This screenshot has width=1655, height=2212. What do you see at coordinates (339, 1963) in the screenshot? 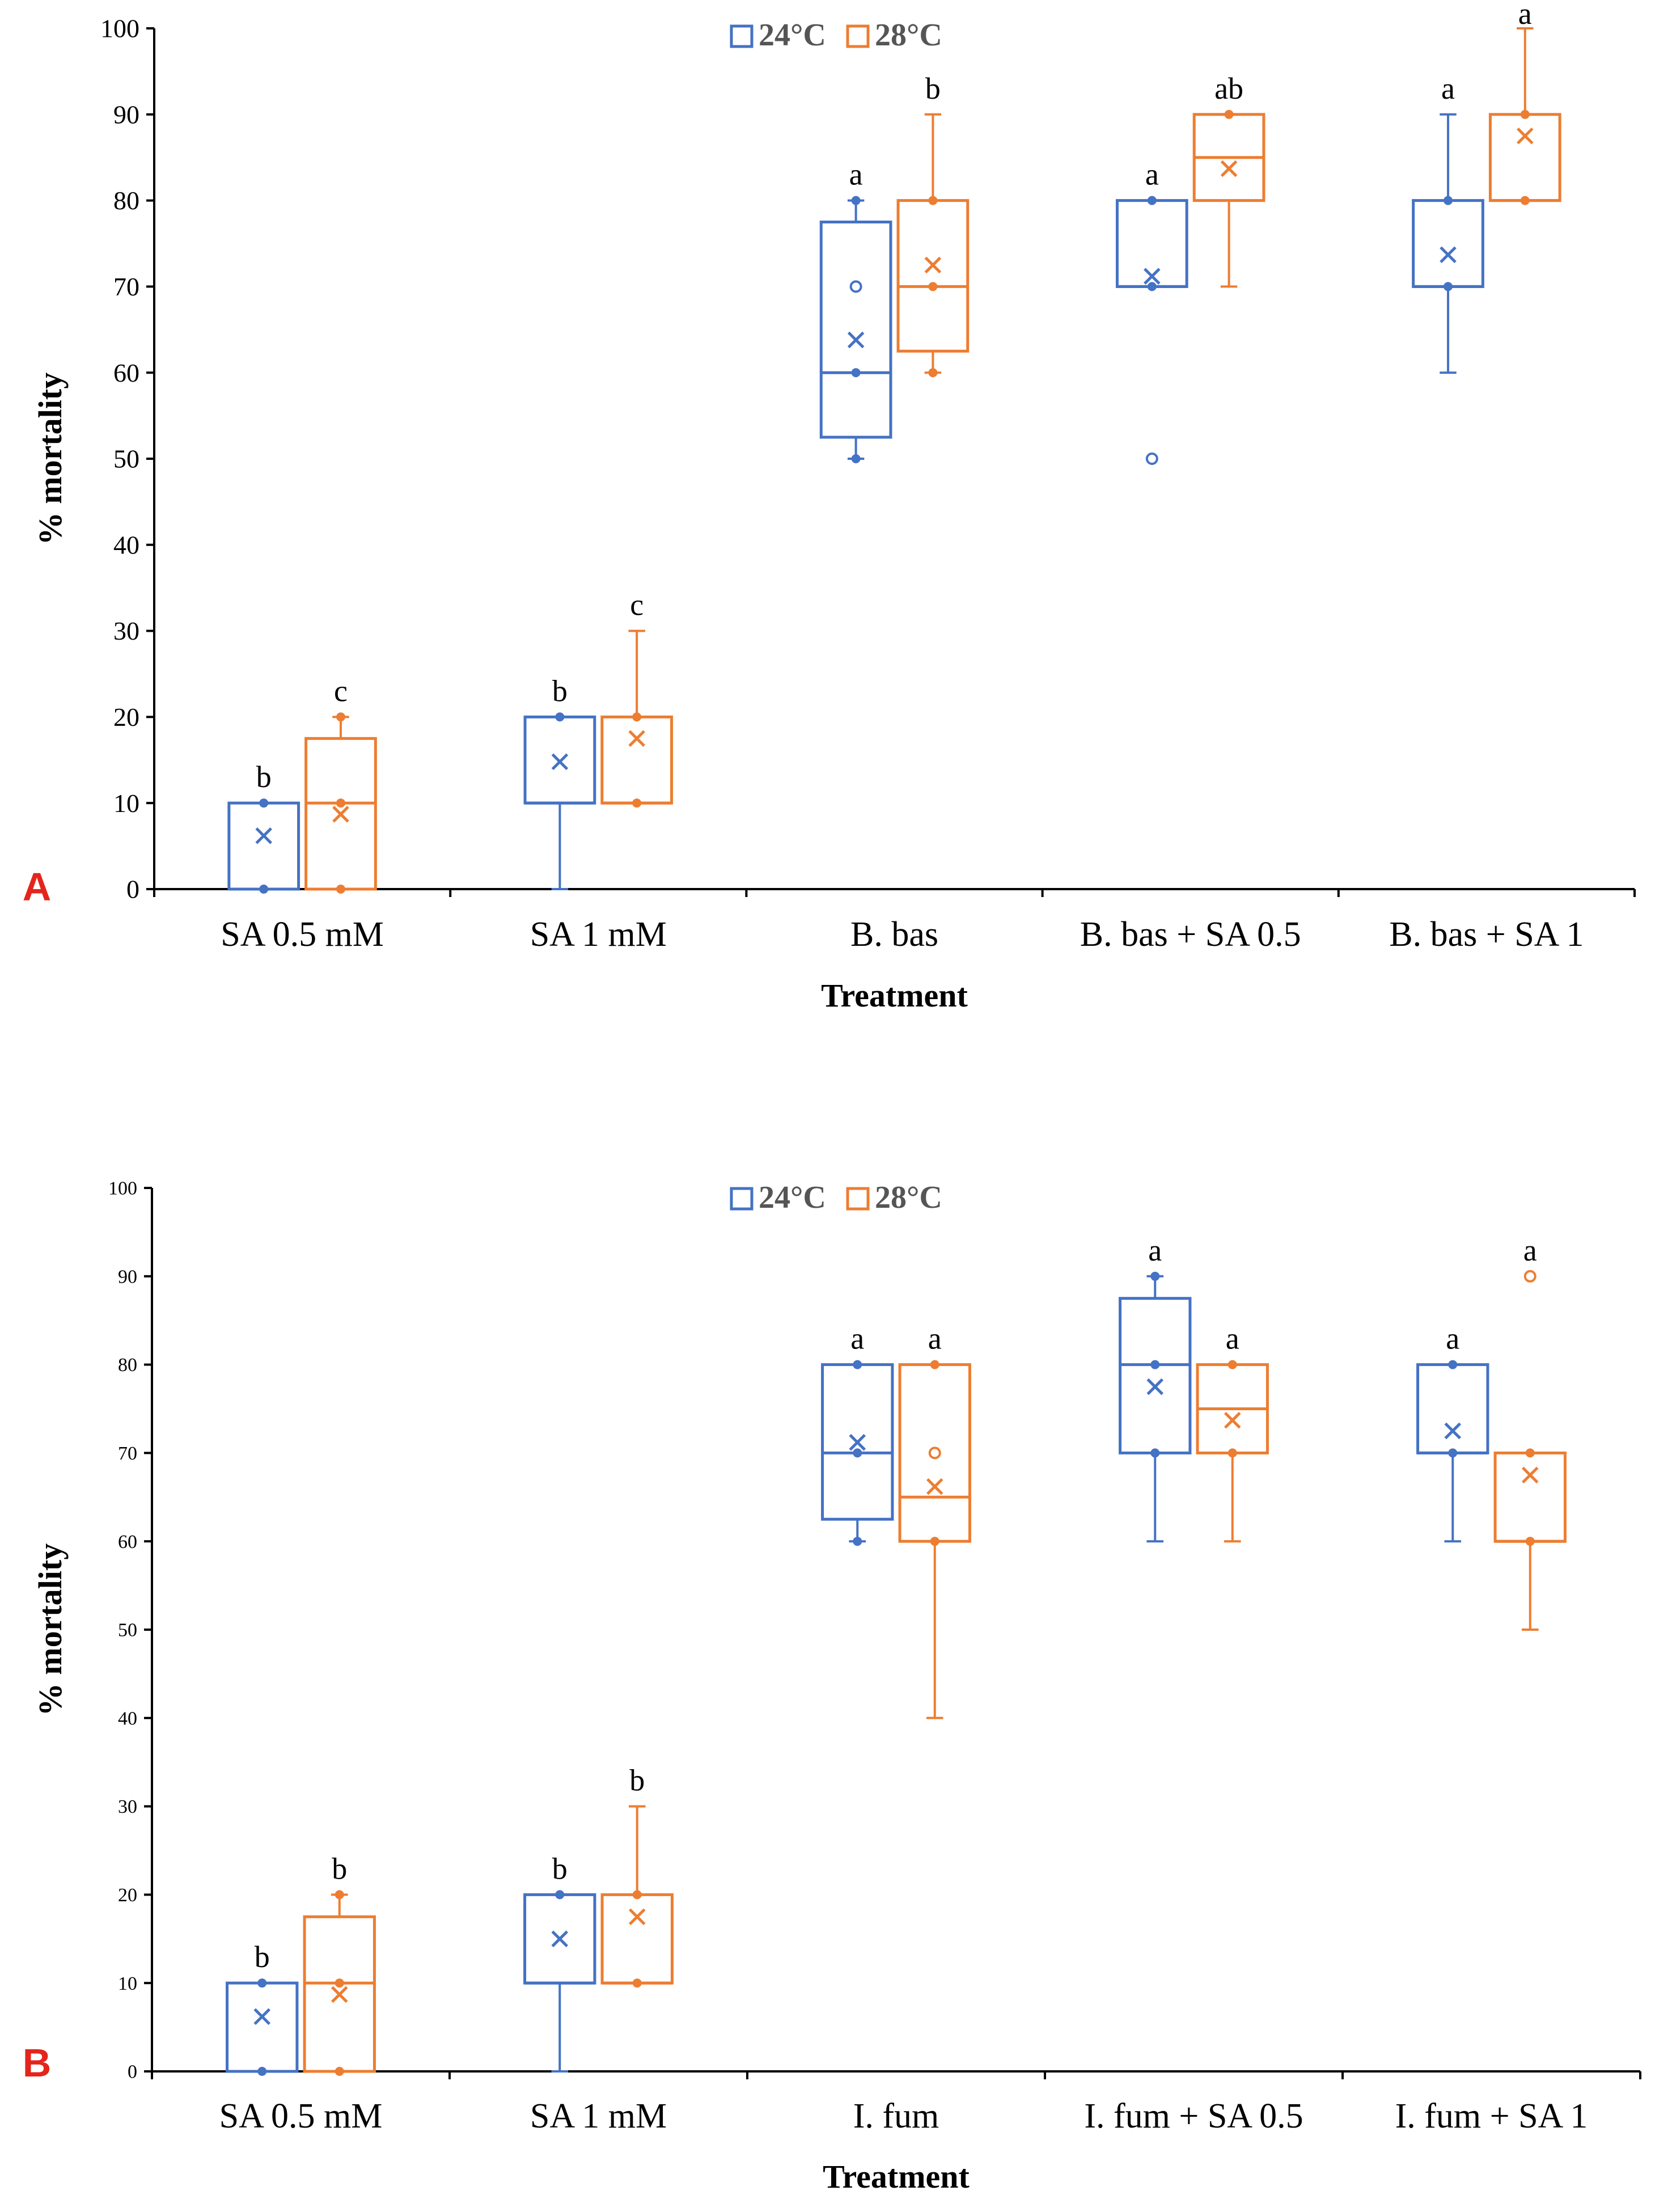
I see `box-28c-0: b` at bounding box center [339, 1963].